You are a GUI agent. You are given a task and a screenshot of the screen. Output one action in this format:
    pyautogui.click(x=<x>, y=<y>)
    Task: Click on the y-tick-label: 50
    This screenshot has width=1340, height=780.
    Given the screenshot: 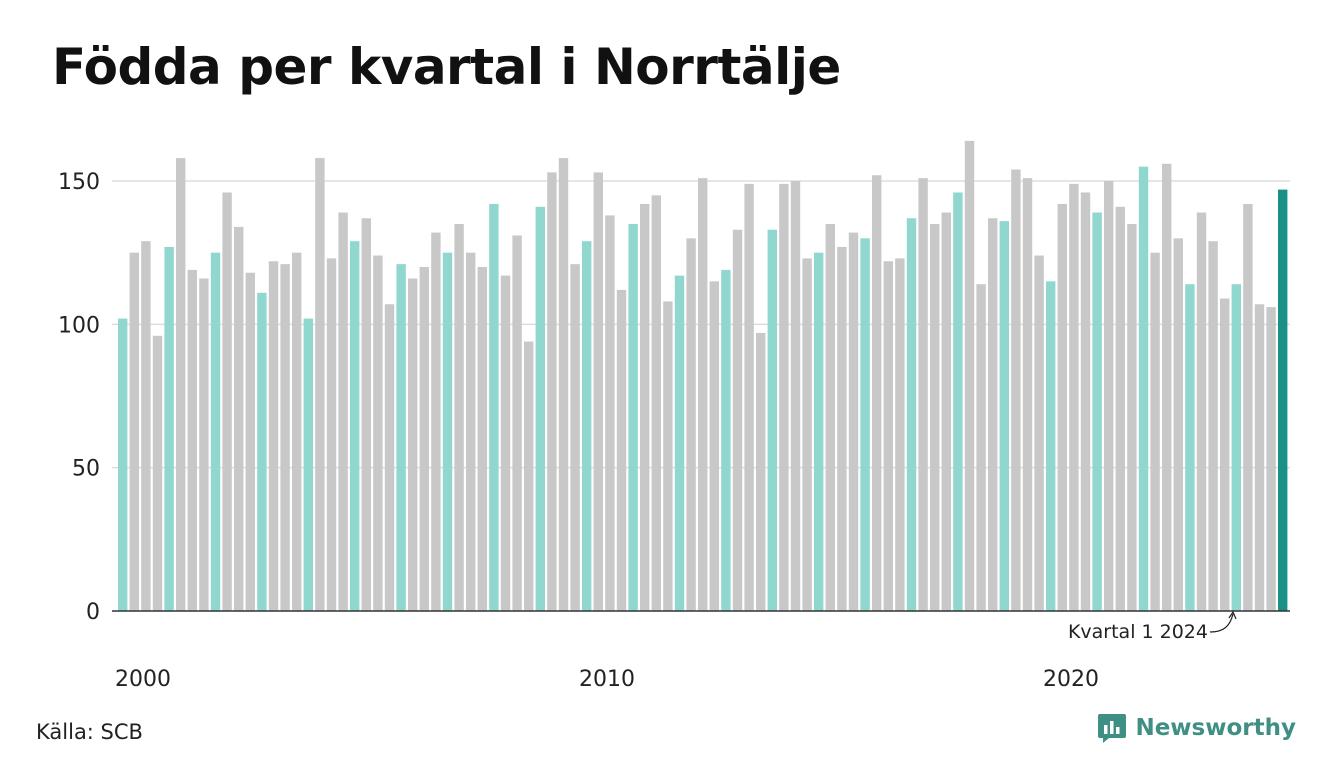 What is the action you would take?
    pyautogui.click(x=86, y=469)
    